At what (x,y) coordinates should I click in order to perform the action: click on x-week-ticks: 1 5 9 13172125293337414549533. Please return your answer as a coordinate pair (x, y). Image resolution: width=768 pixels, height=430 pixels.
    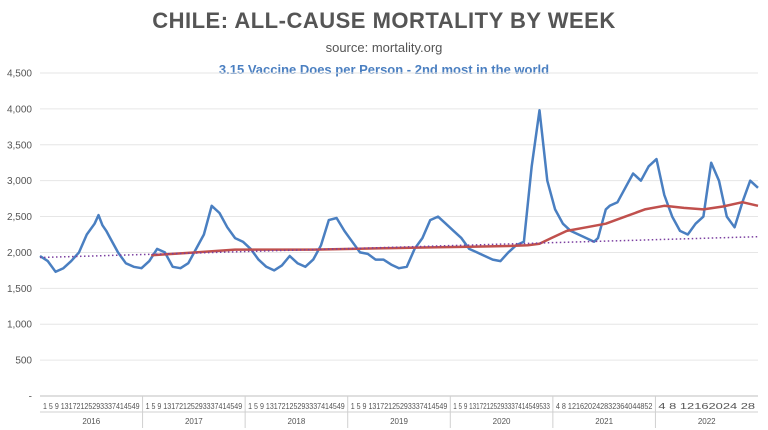
    Looking at the image, I should click on (501, 406).